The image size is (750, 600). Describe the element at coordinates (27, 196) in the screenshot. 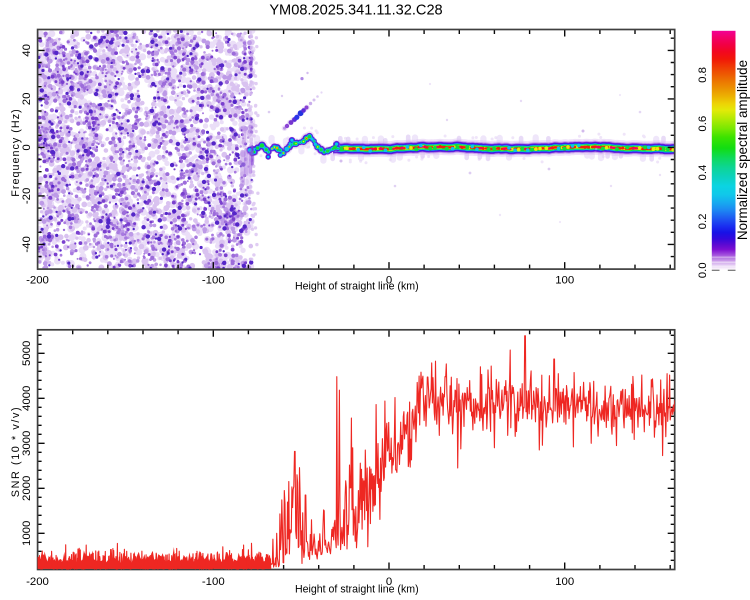

I see `svg-text: -20` at that location.